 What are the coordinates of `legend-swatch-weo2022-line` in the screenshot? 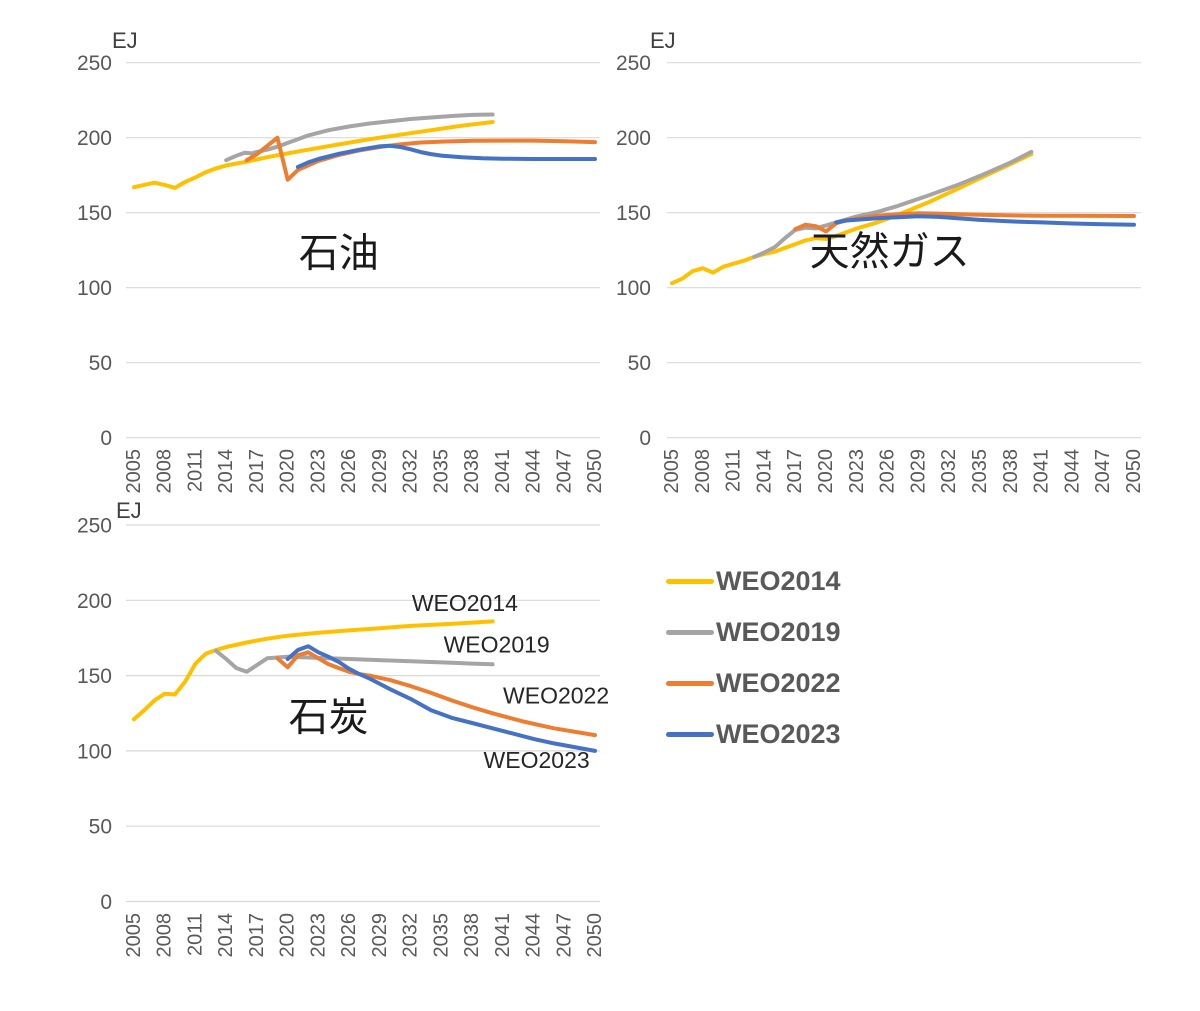 It's located at (690, 683).